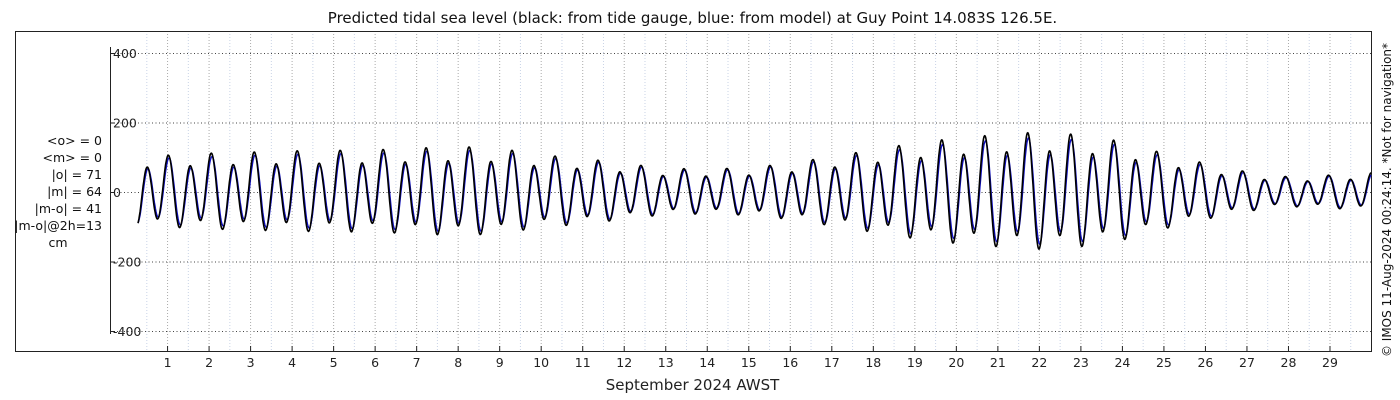 The width and height of the screenshot is (1400, 400). Describe the element at coordinates (68, 208) in the screenshot. I see `stat-abs-difference: |m-o| = 41` at that location.